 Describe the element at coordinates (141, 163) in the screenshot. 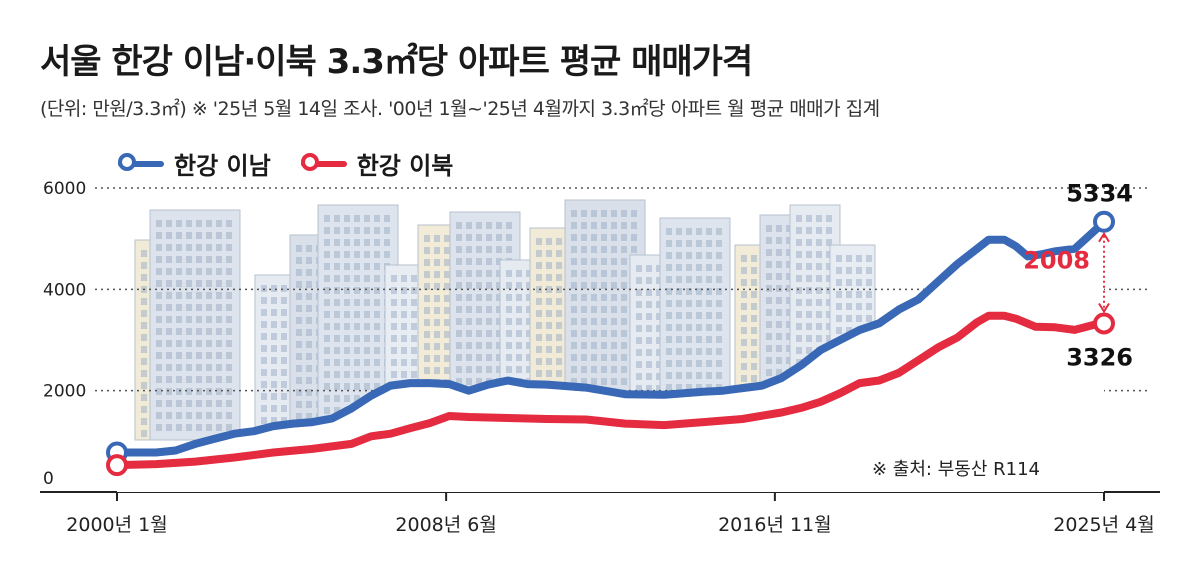

I see `legend-swatch-south` at that location.